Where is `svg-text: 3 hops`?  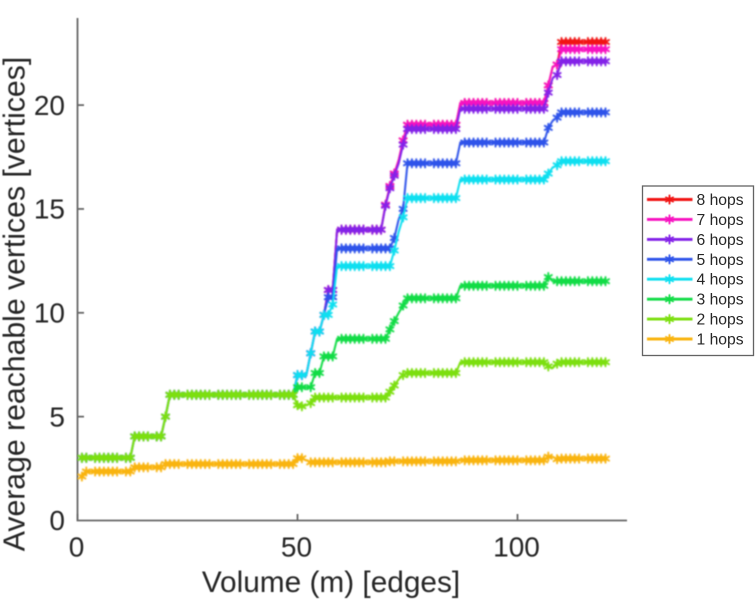 svg-text: 3 hops is located at coordinates (720, 300).